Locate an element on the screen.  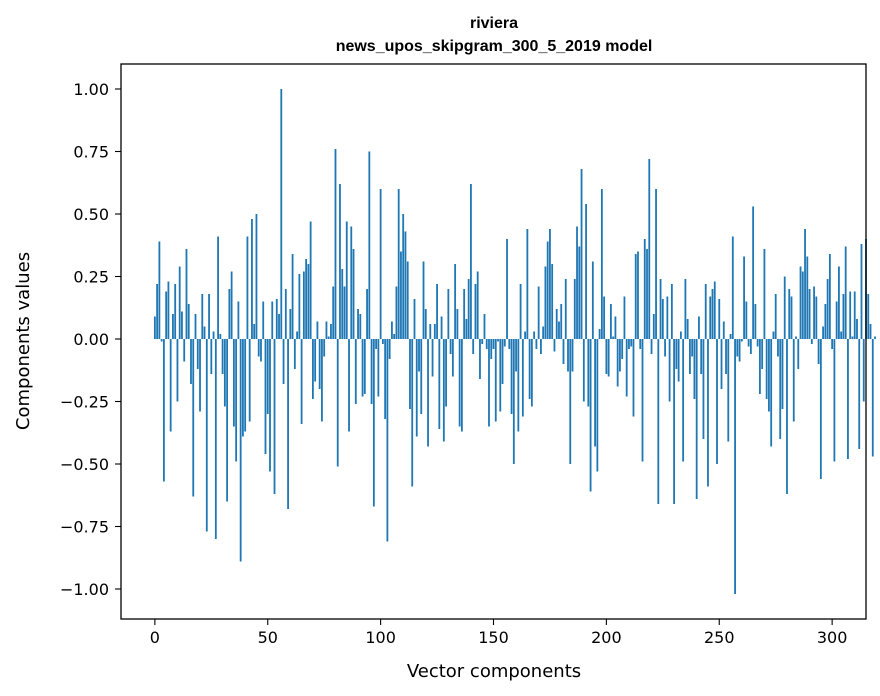
y-axis-label: Components values is located at coordinates (23, 341).